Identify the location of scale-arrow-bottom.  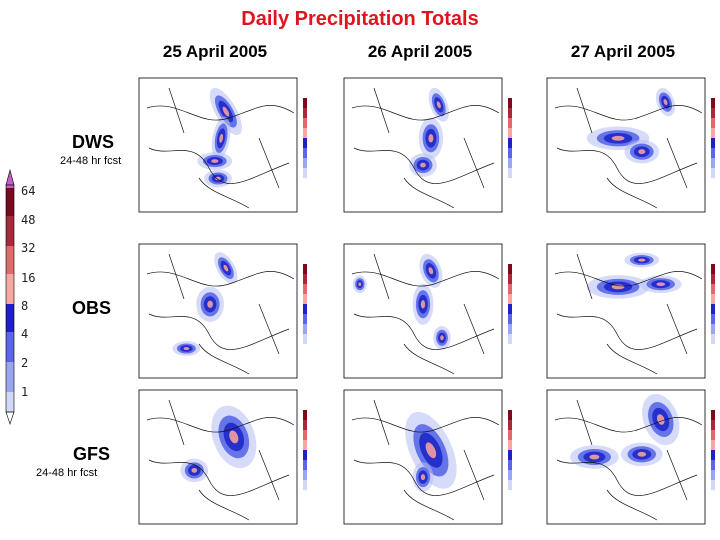
(10, 418).